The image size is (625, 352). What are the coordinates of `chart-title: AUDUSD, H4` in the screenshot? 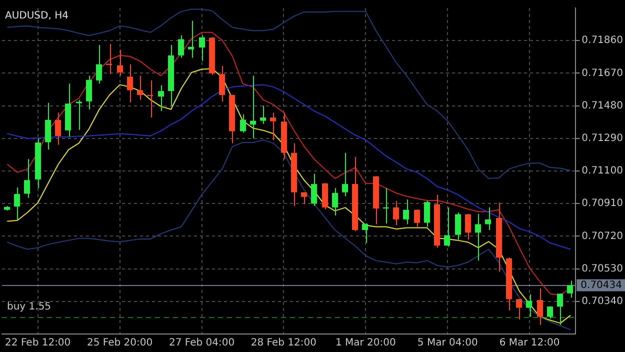 It's located at (36, 16).